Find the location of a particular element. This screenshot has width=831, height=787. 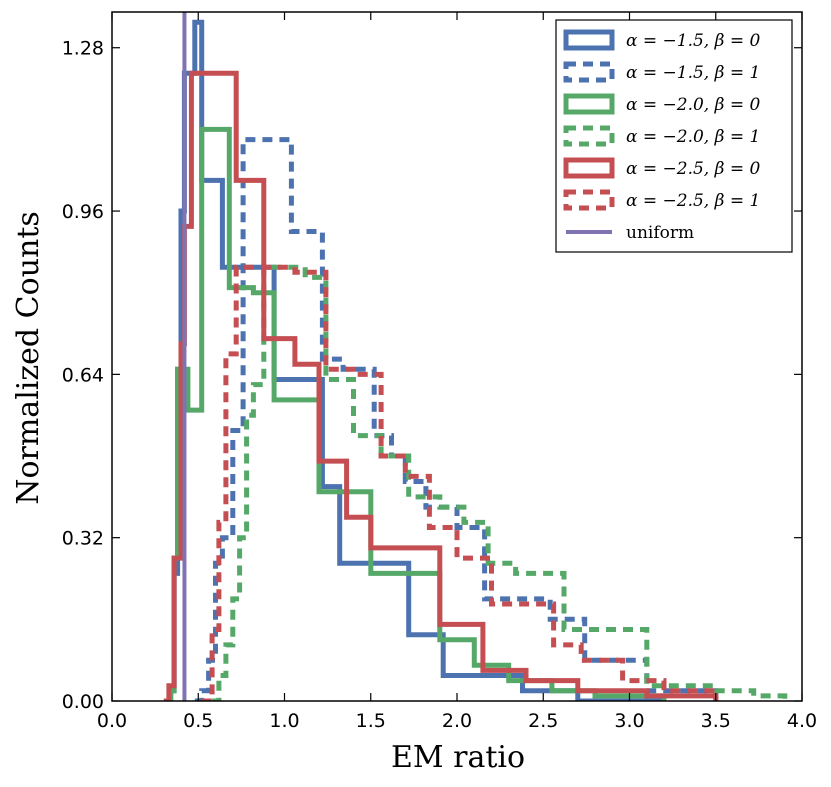

y-tick-label: 0.96 is located at coordinates (83, 212).